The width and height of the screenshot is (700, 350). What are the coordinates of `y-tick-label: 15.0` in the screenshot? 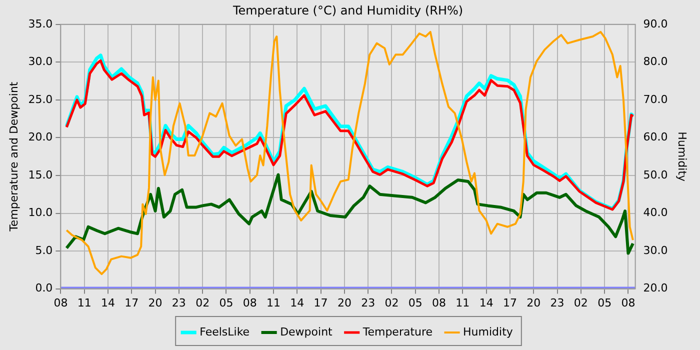 It's located at (40, 175).